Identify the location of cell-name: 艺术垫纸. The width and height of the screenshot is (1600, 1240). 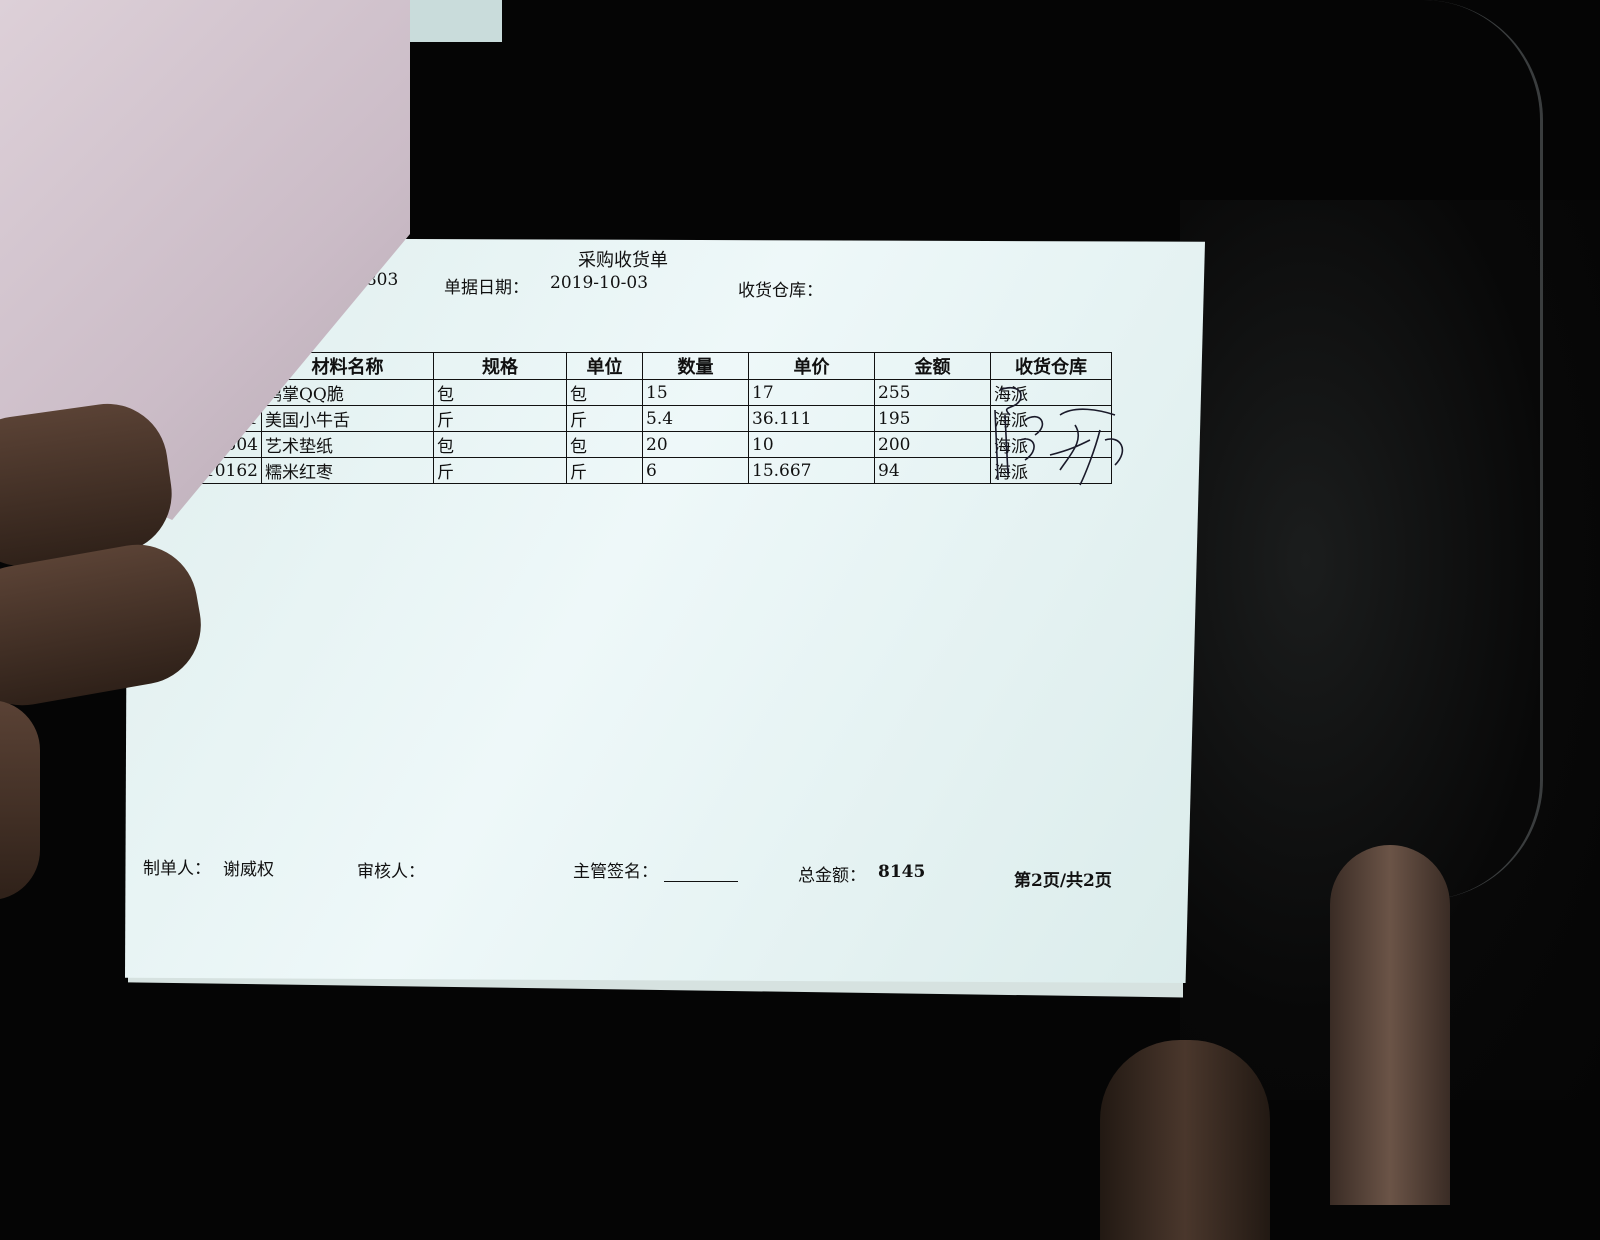
(347, 444).